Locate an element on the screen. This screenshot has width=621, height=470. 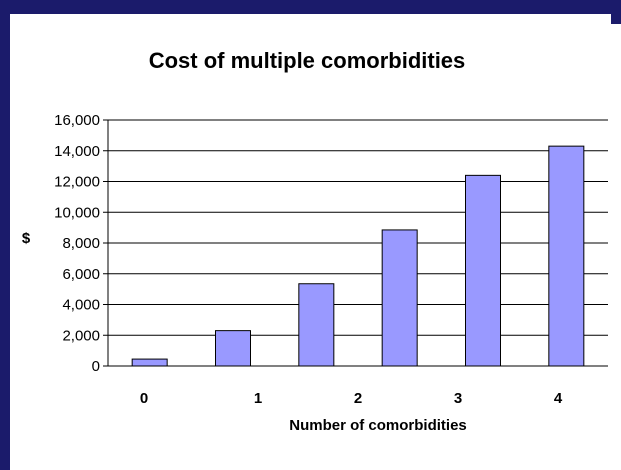
y-tick-label: 10,000 is located at coordinates (77, 212).